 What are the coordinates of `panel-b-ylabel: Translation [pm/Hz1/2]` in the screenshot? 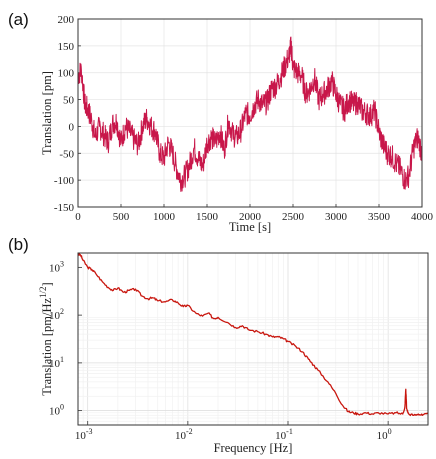 It's located at (46, 338).